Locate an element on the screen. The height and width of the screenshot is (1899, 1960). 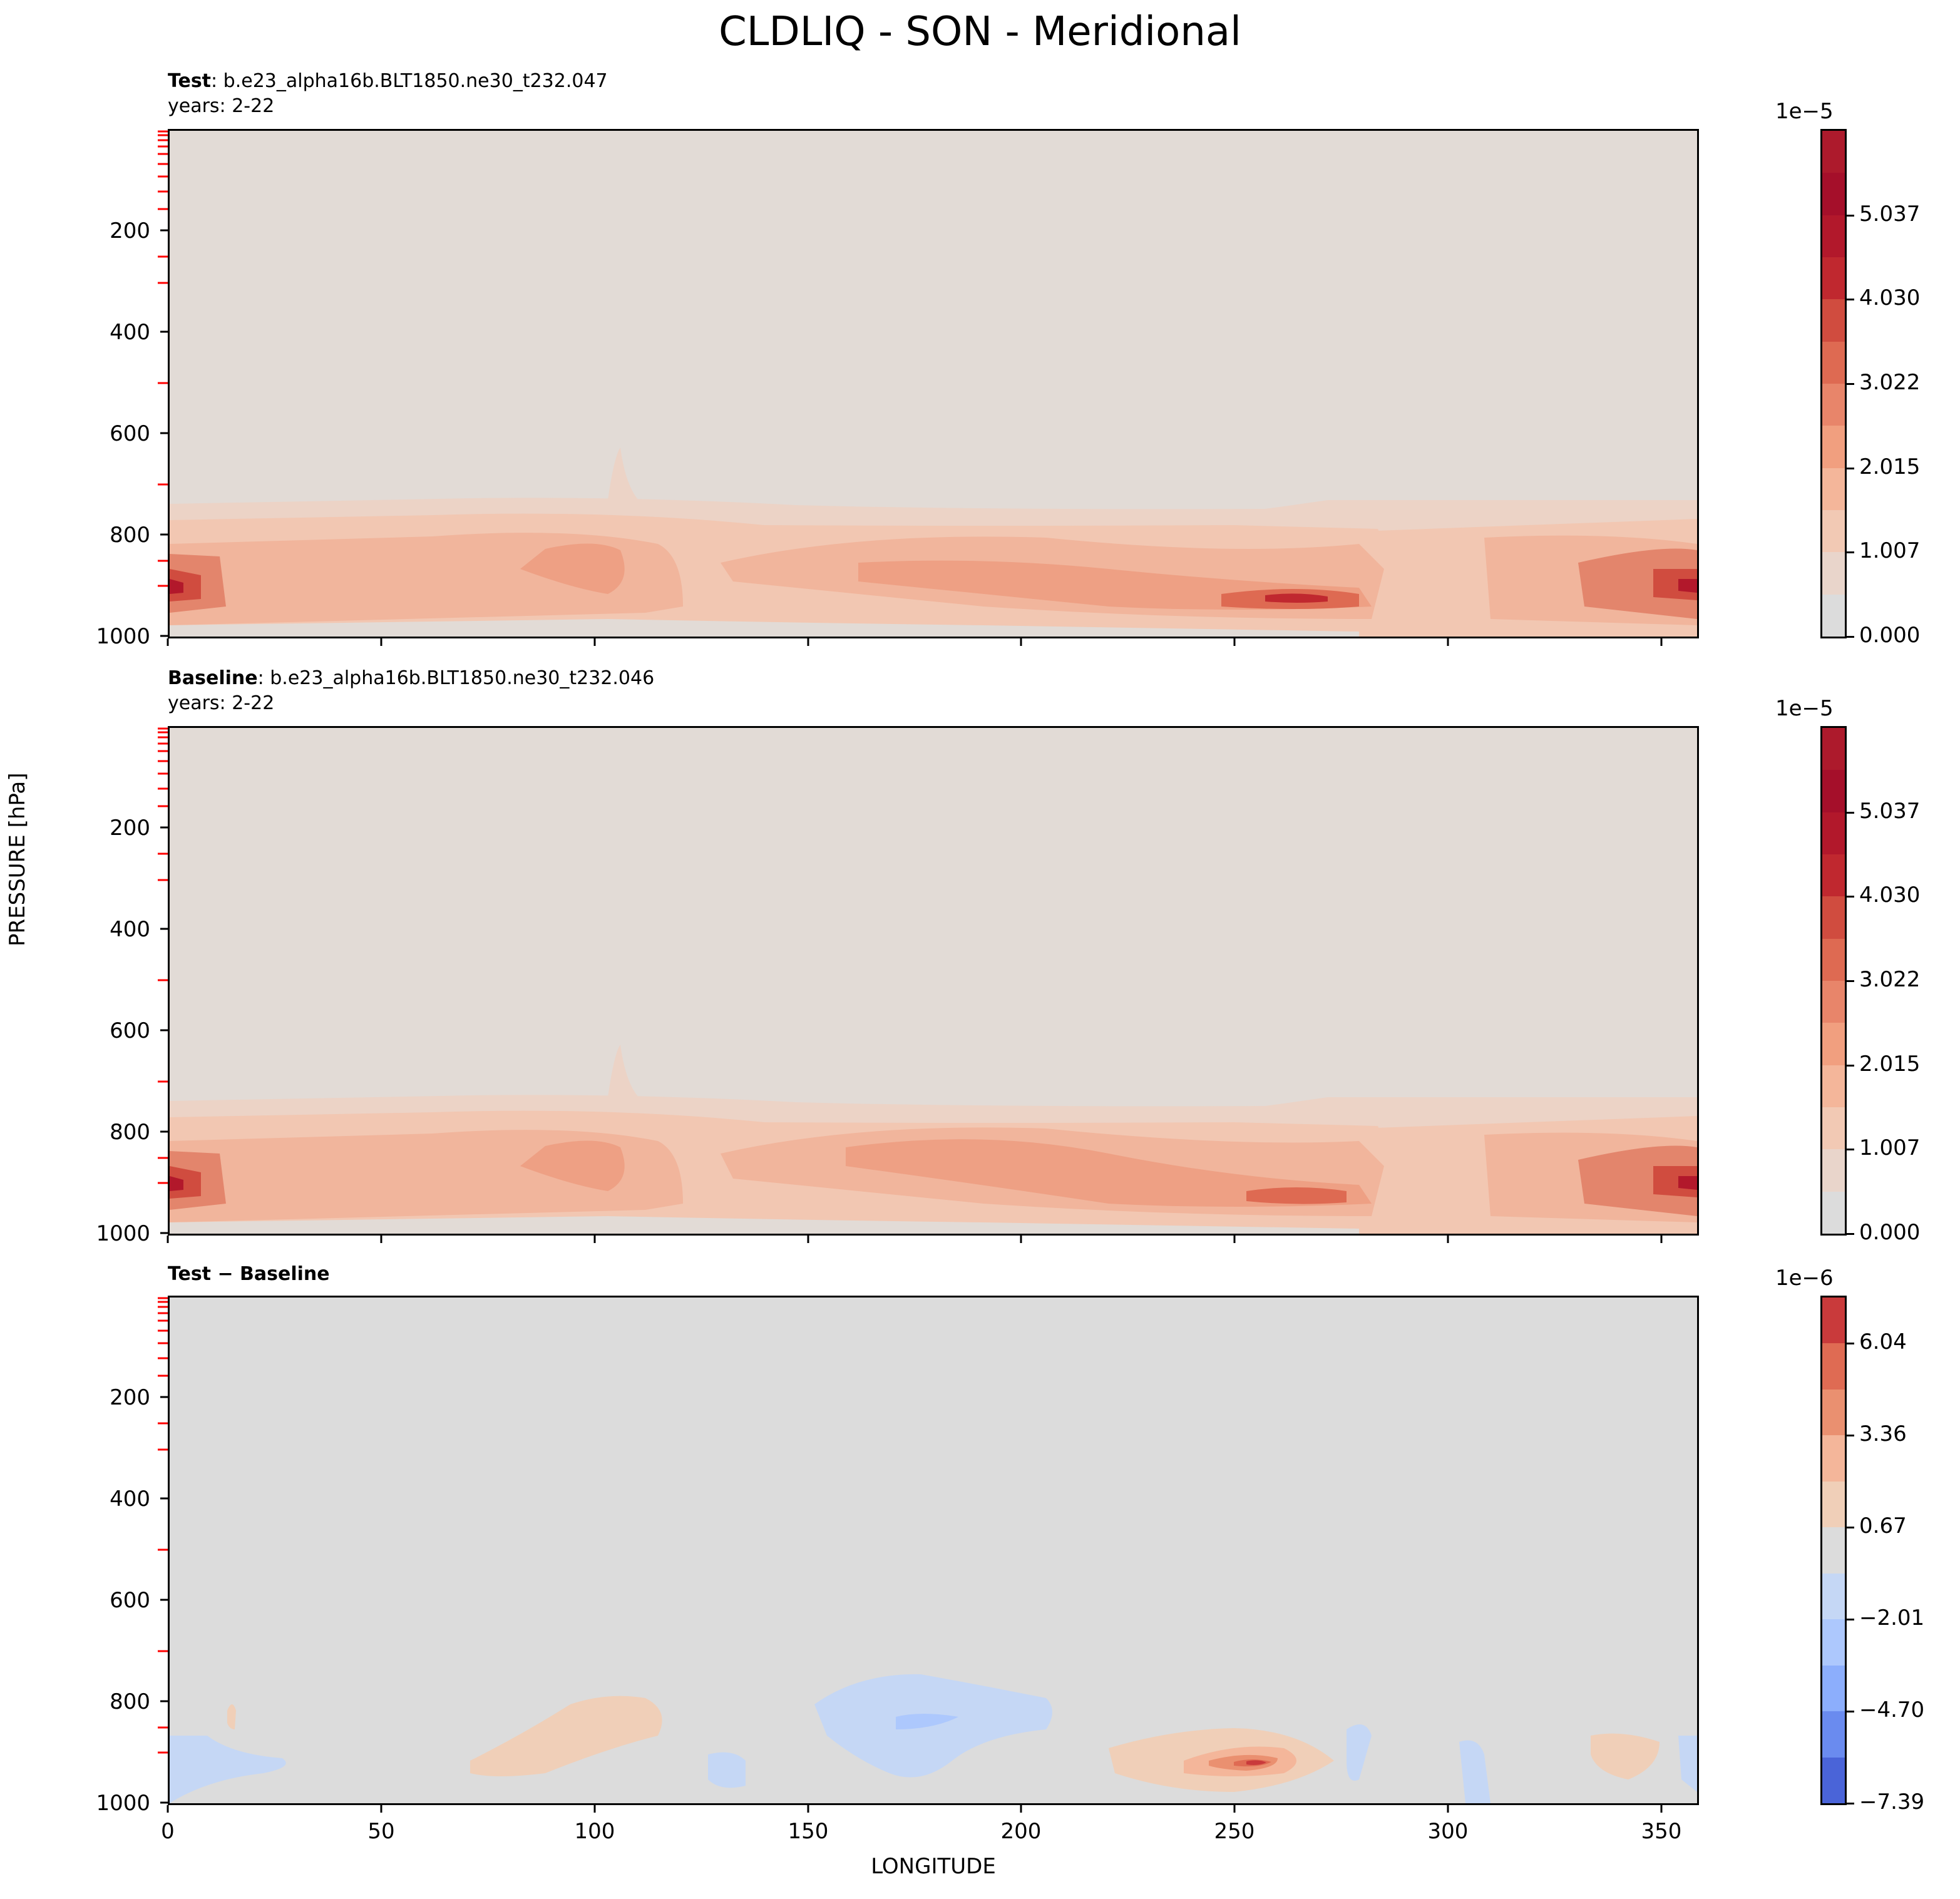
panel-title-bold: Test − Baseline is located at coordinates (249, 1274).